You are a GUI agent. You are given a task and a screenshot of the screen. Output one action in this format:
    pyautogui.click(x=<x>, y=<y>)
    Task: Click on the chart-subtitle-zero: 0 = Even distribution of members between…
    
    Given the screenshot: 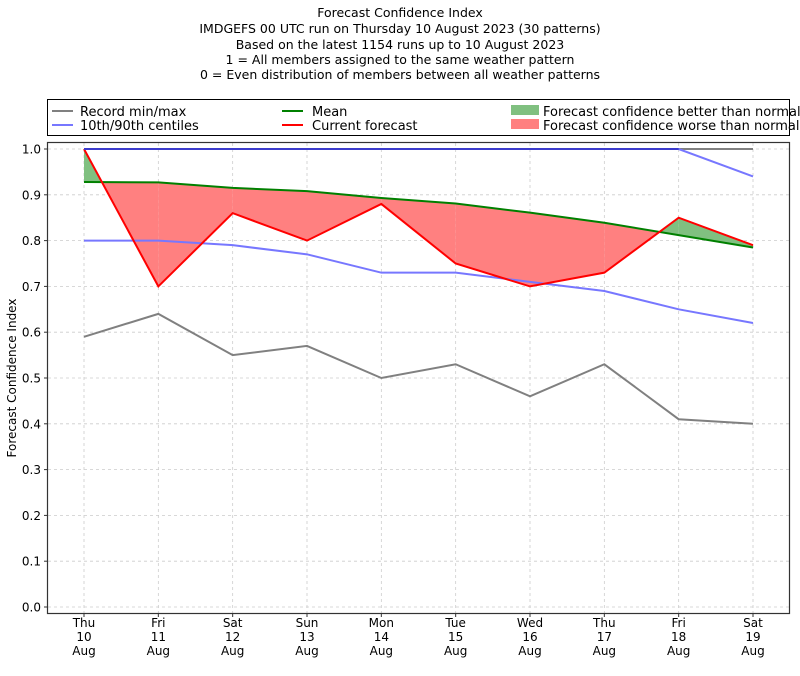 What is the action you would take?
    pyautogui.click(x=400, y=74)
    